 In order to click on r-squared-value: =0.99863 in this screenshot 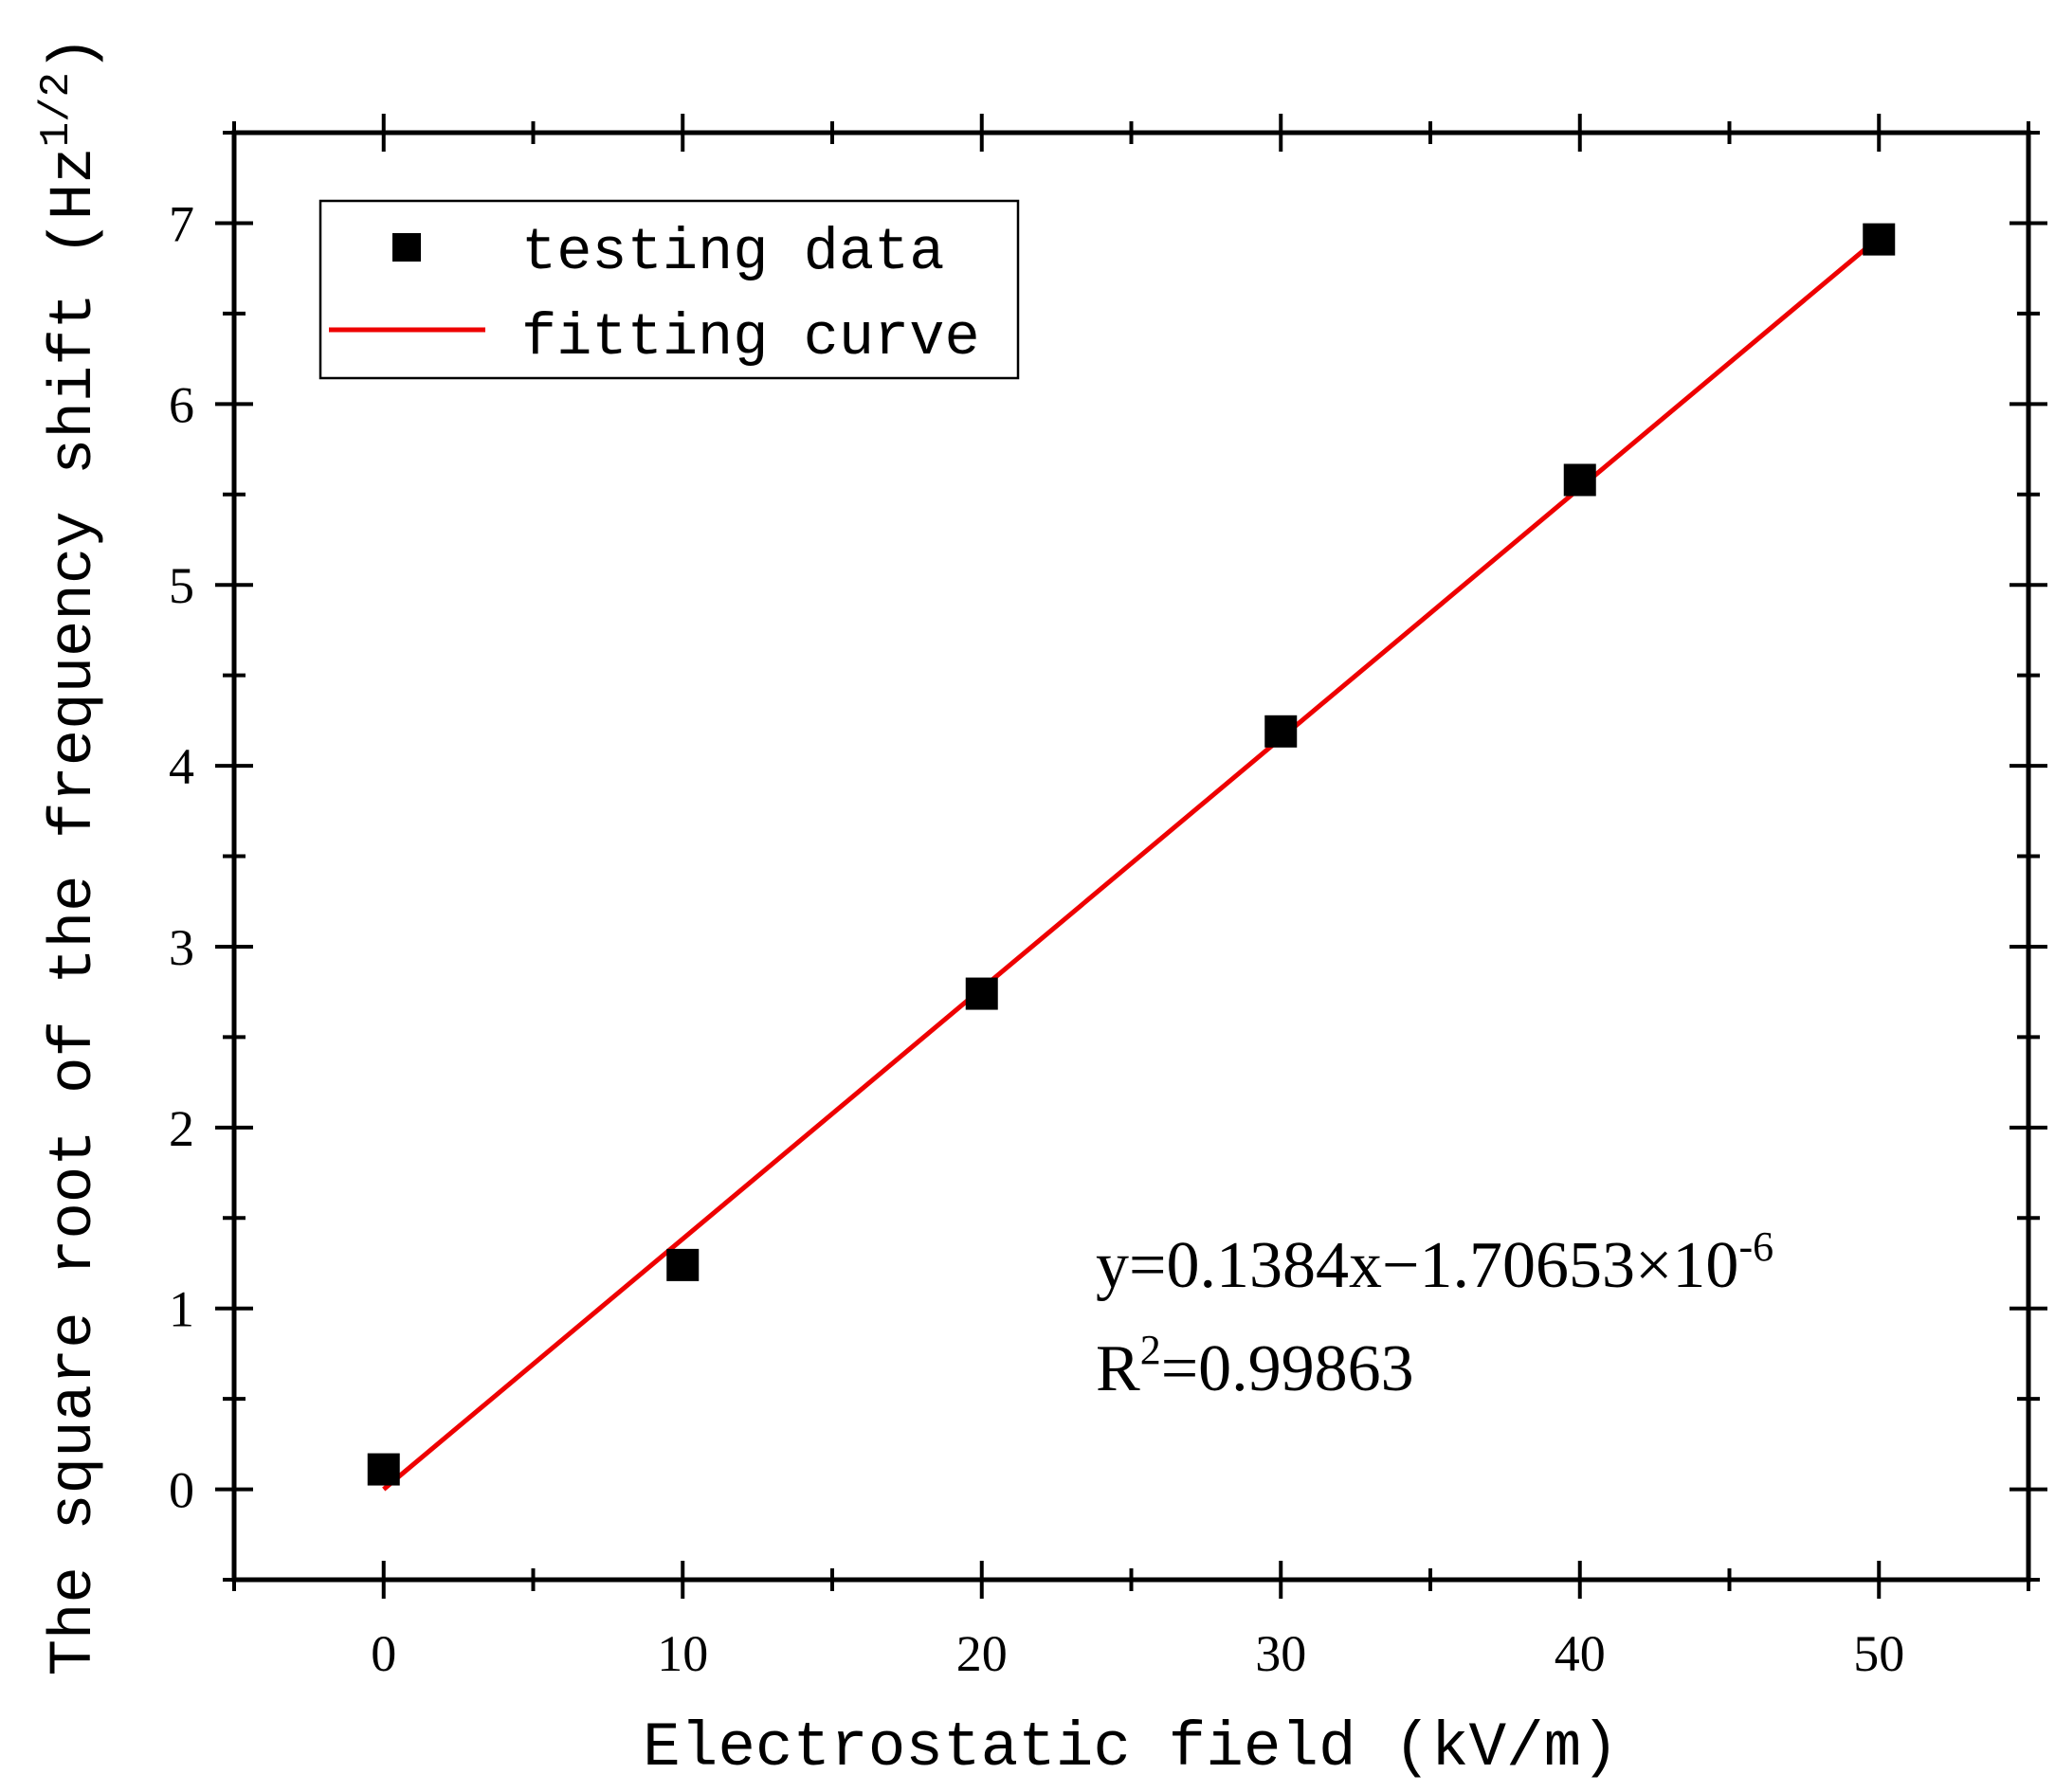, I will do `click(1287, 1369)`.